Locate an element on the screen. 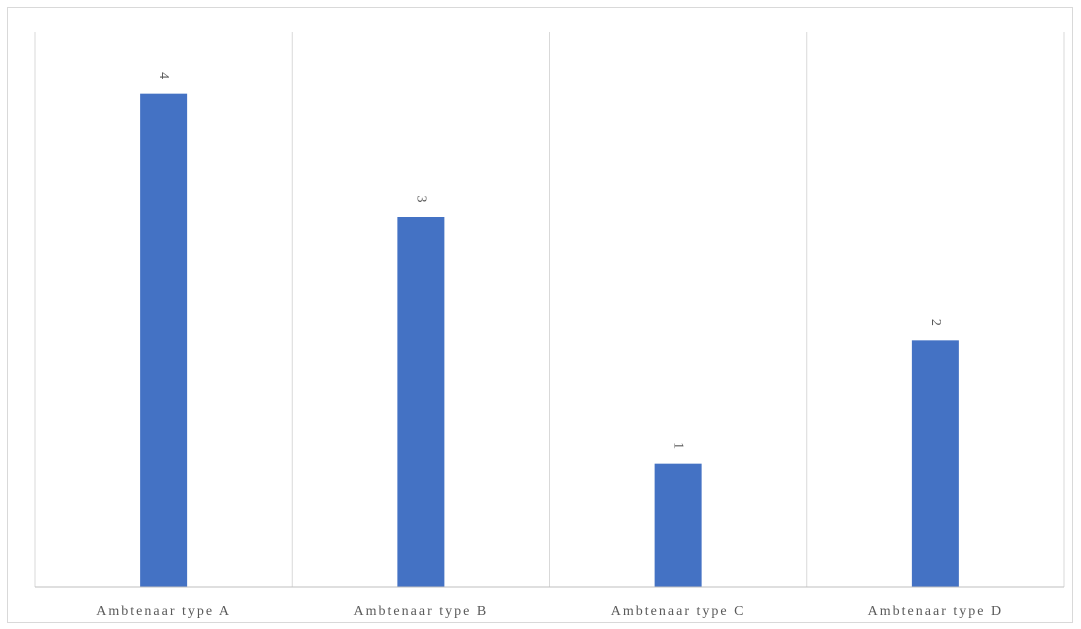  data-label: 2 is located at coordinates (935, 322).